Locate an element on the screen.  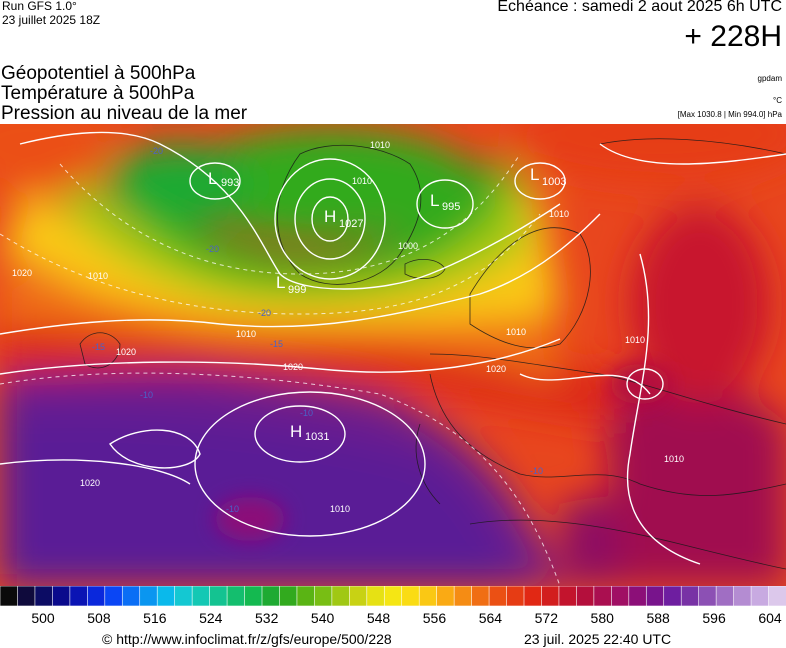
scale-tick-label: 556 is located at coordinates (434, 618).